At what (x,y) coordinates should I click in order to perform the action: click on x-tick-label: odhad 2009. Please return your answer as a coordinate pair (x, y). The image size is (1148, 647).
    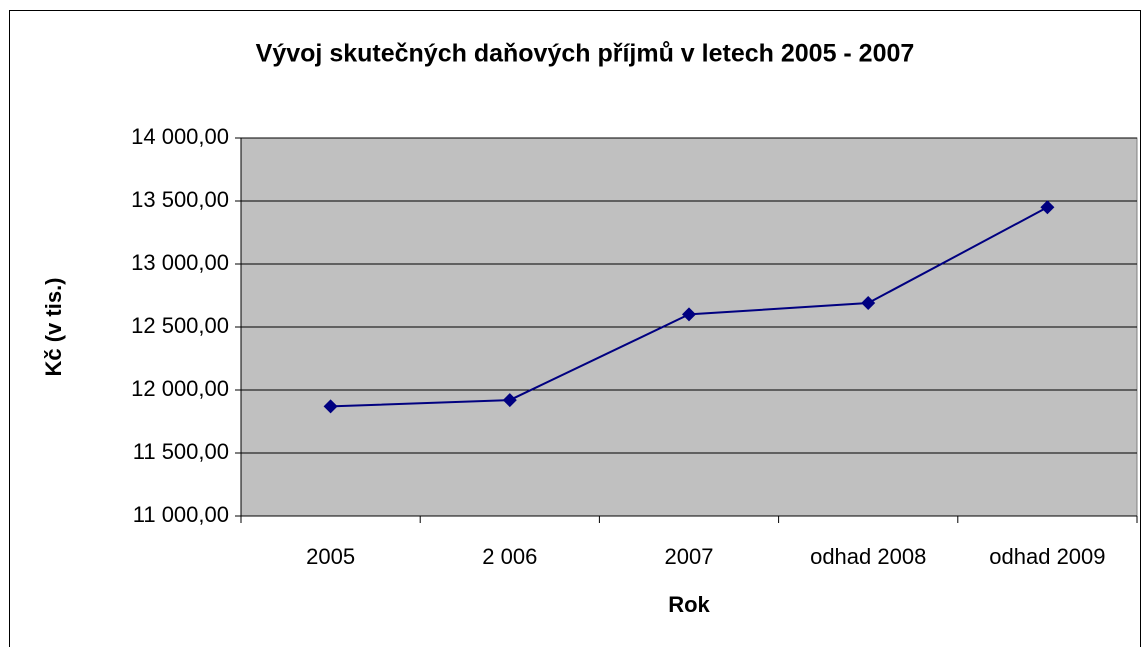
    Looking at the image, I should click on (1047, 556).